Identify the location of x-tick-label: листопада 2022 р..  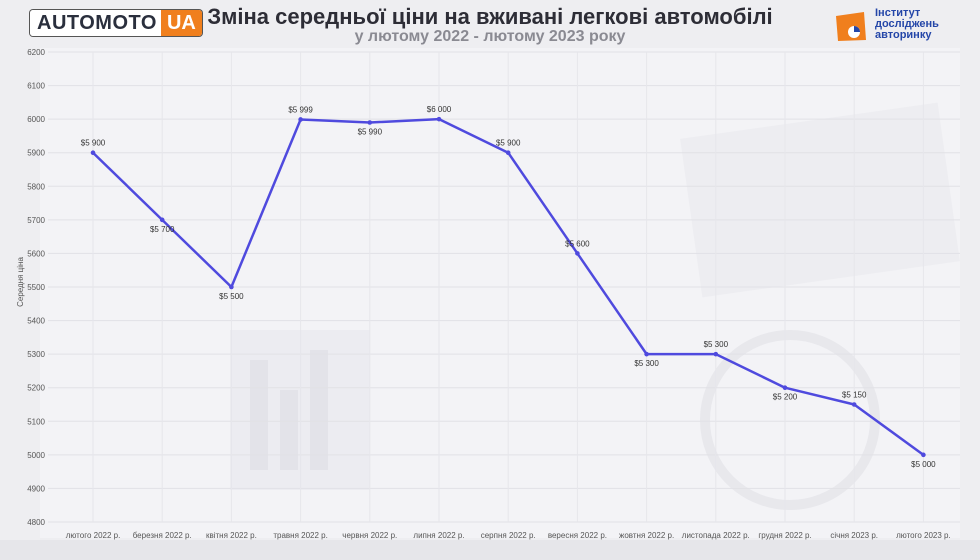
(716, 535).